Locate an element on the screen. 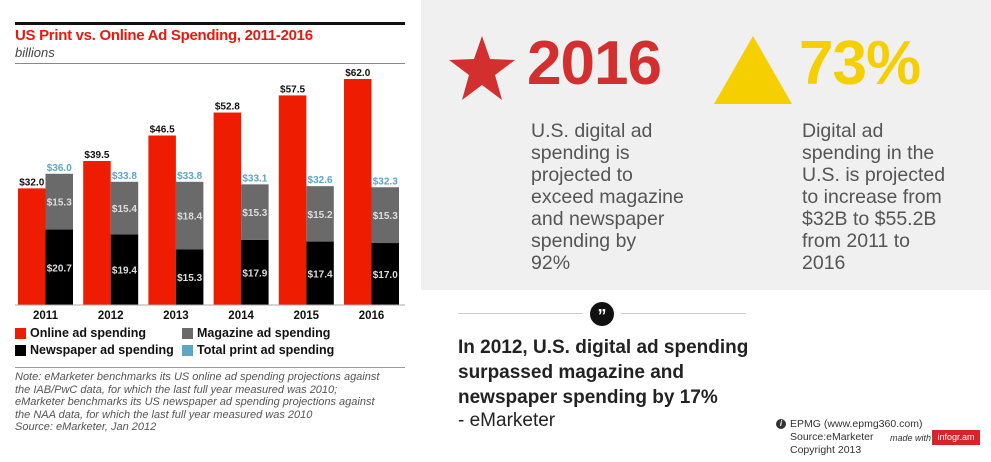 This screenshot has height=462, width=991. legend-label: Newspaper ad spending is located at coordinates (102, 350).